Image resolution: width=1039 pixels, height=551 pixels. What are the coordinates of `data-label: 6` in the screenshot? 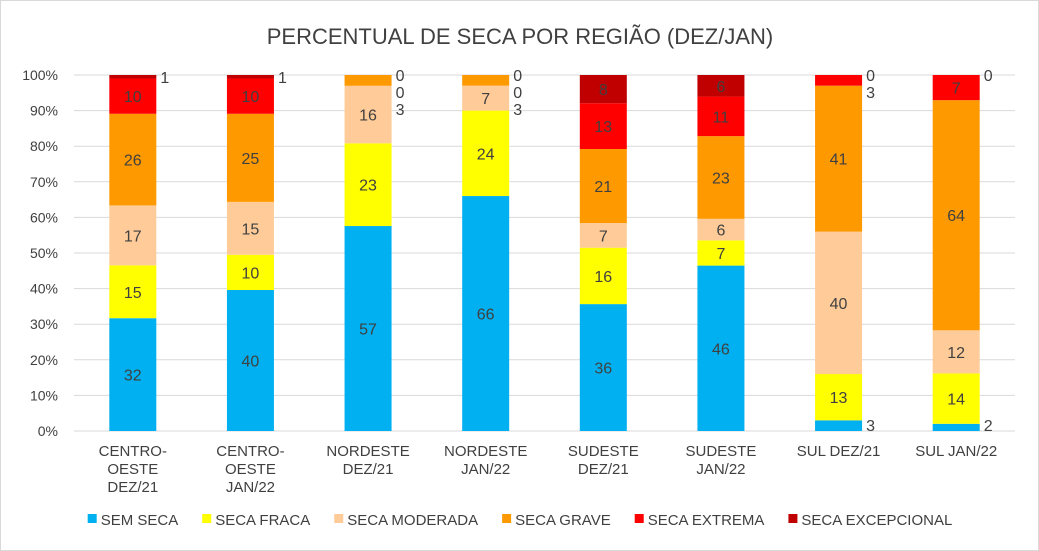 It's located at (720, 87).